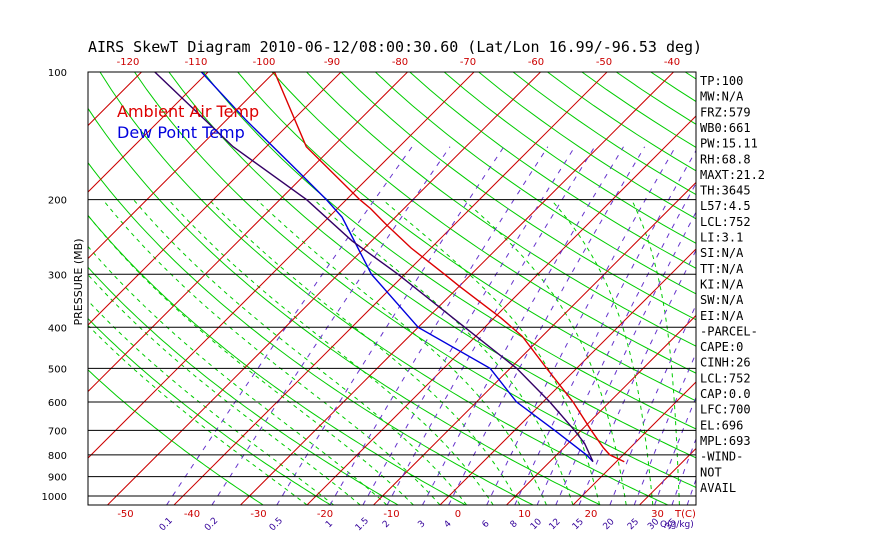 The width and height of the screenshot is (870, 560). Describe the element at coordinates (685, 514) in the screenshot. I see `temp-unit-label: T(C)` at that location.